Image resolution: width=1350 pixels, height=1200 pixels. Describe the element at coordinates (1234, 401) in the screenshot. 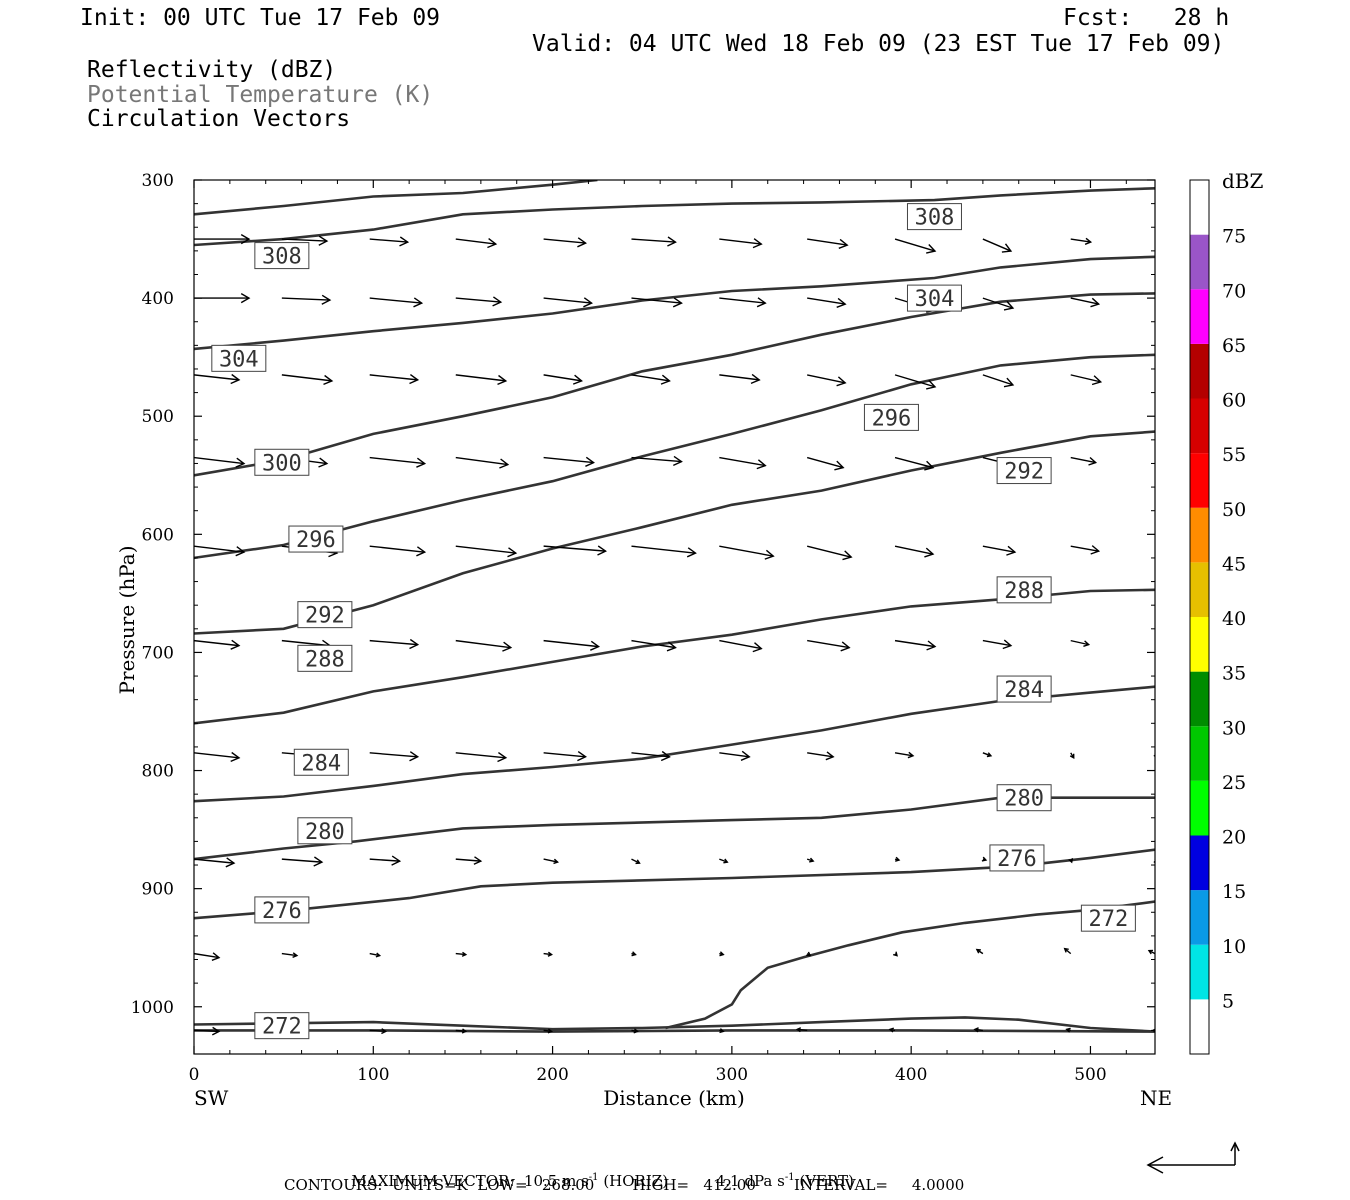

I see `colorbar-level-label: 60` at that location.